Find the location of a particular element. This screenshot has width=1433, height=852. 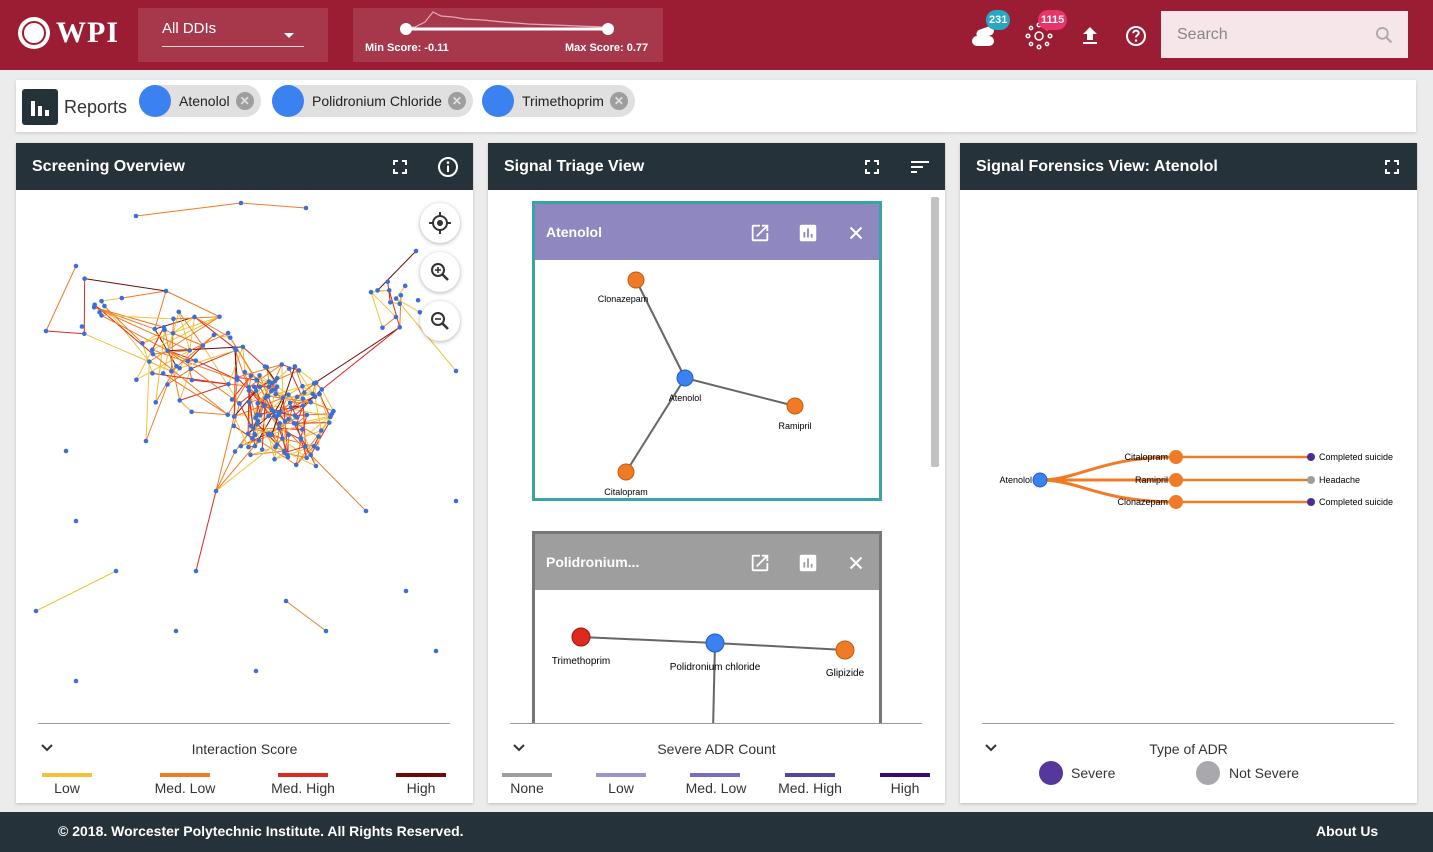

wpi-logo: WPI is located at coordinates (68, 33).